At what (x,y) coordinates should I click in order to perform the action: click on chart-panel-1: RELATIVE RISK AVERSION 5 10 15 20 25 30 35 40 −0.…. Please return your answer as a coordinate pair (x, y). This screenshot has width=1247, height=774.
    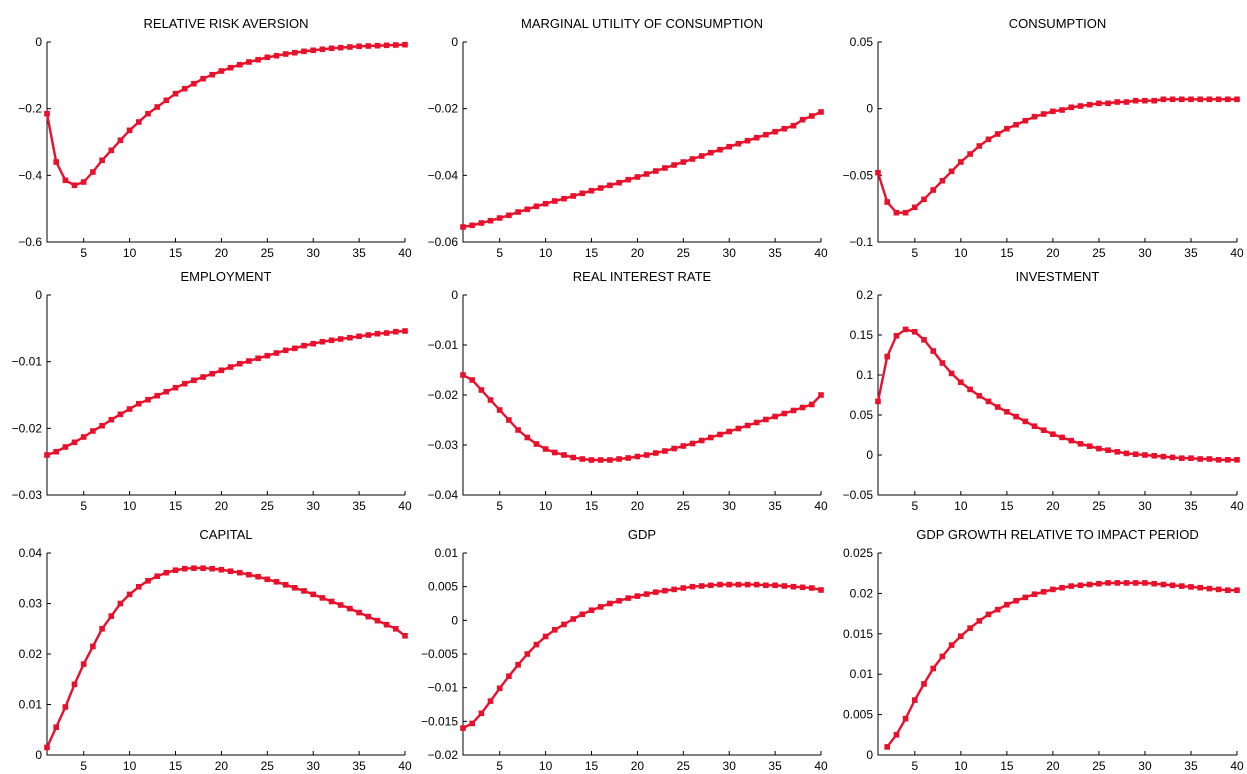
    Looking at the image, I should click on (215, 138).